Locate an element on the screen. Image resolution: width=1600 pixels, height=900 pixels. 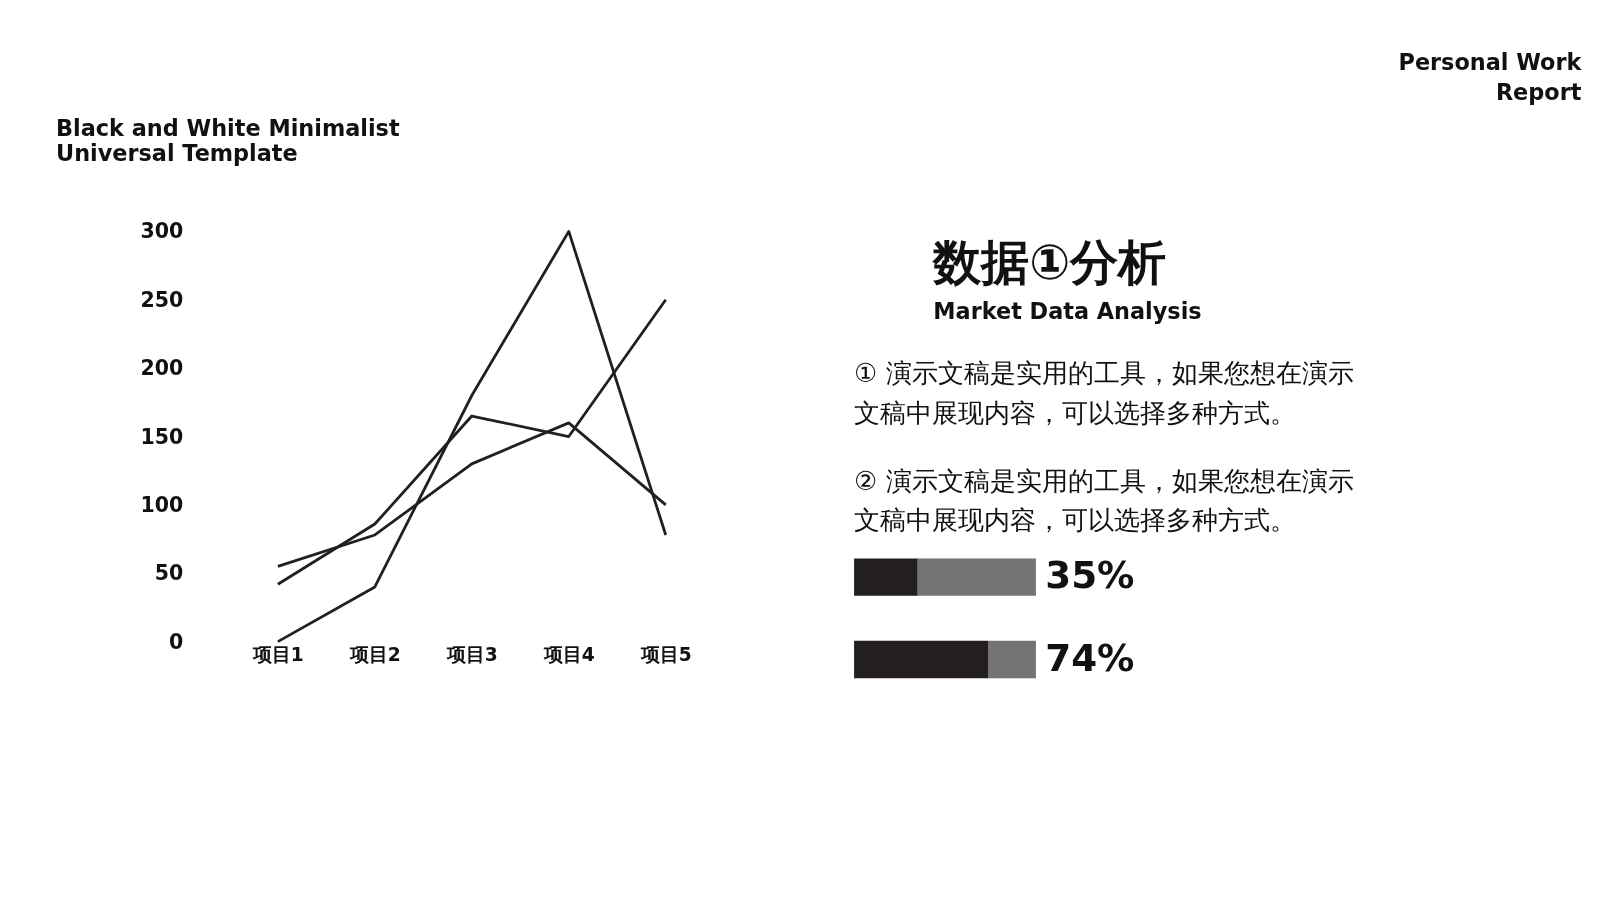
y-tick-label: 100 is located at coordinates (162, 504).